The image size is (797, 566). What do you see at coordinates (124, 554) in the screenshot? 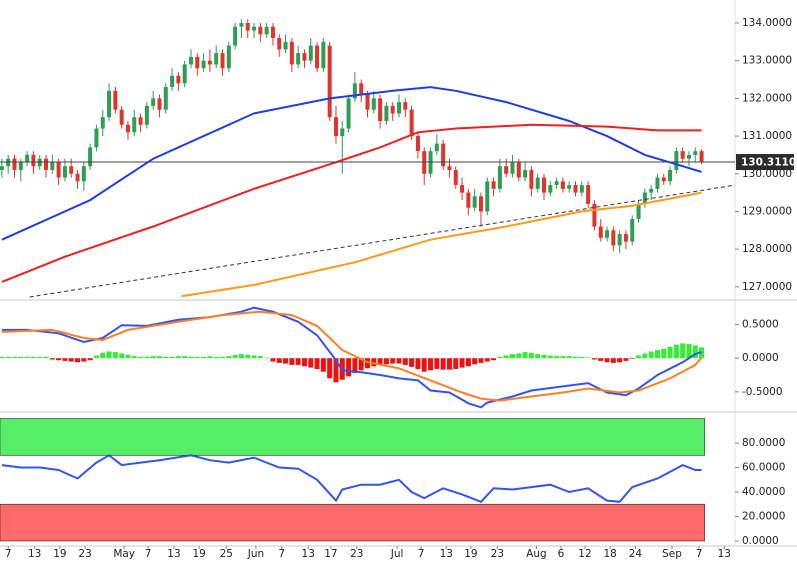
I see `x-tick-label: May` at bounding box center [124, 554].